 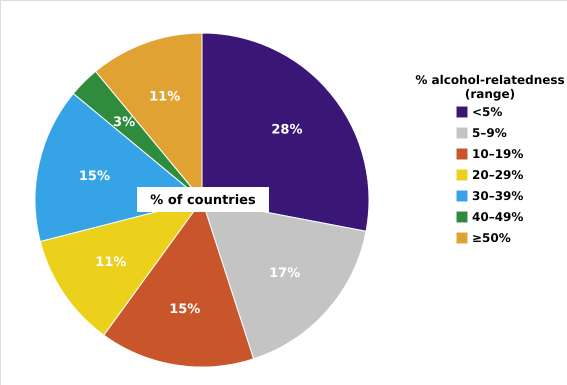 I want to click on legend-label: 40–49%, so click(x=498, y=217).